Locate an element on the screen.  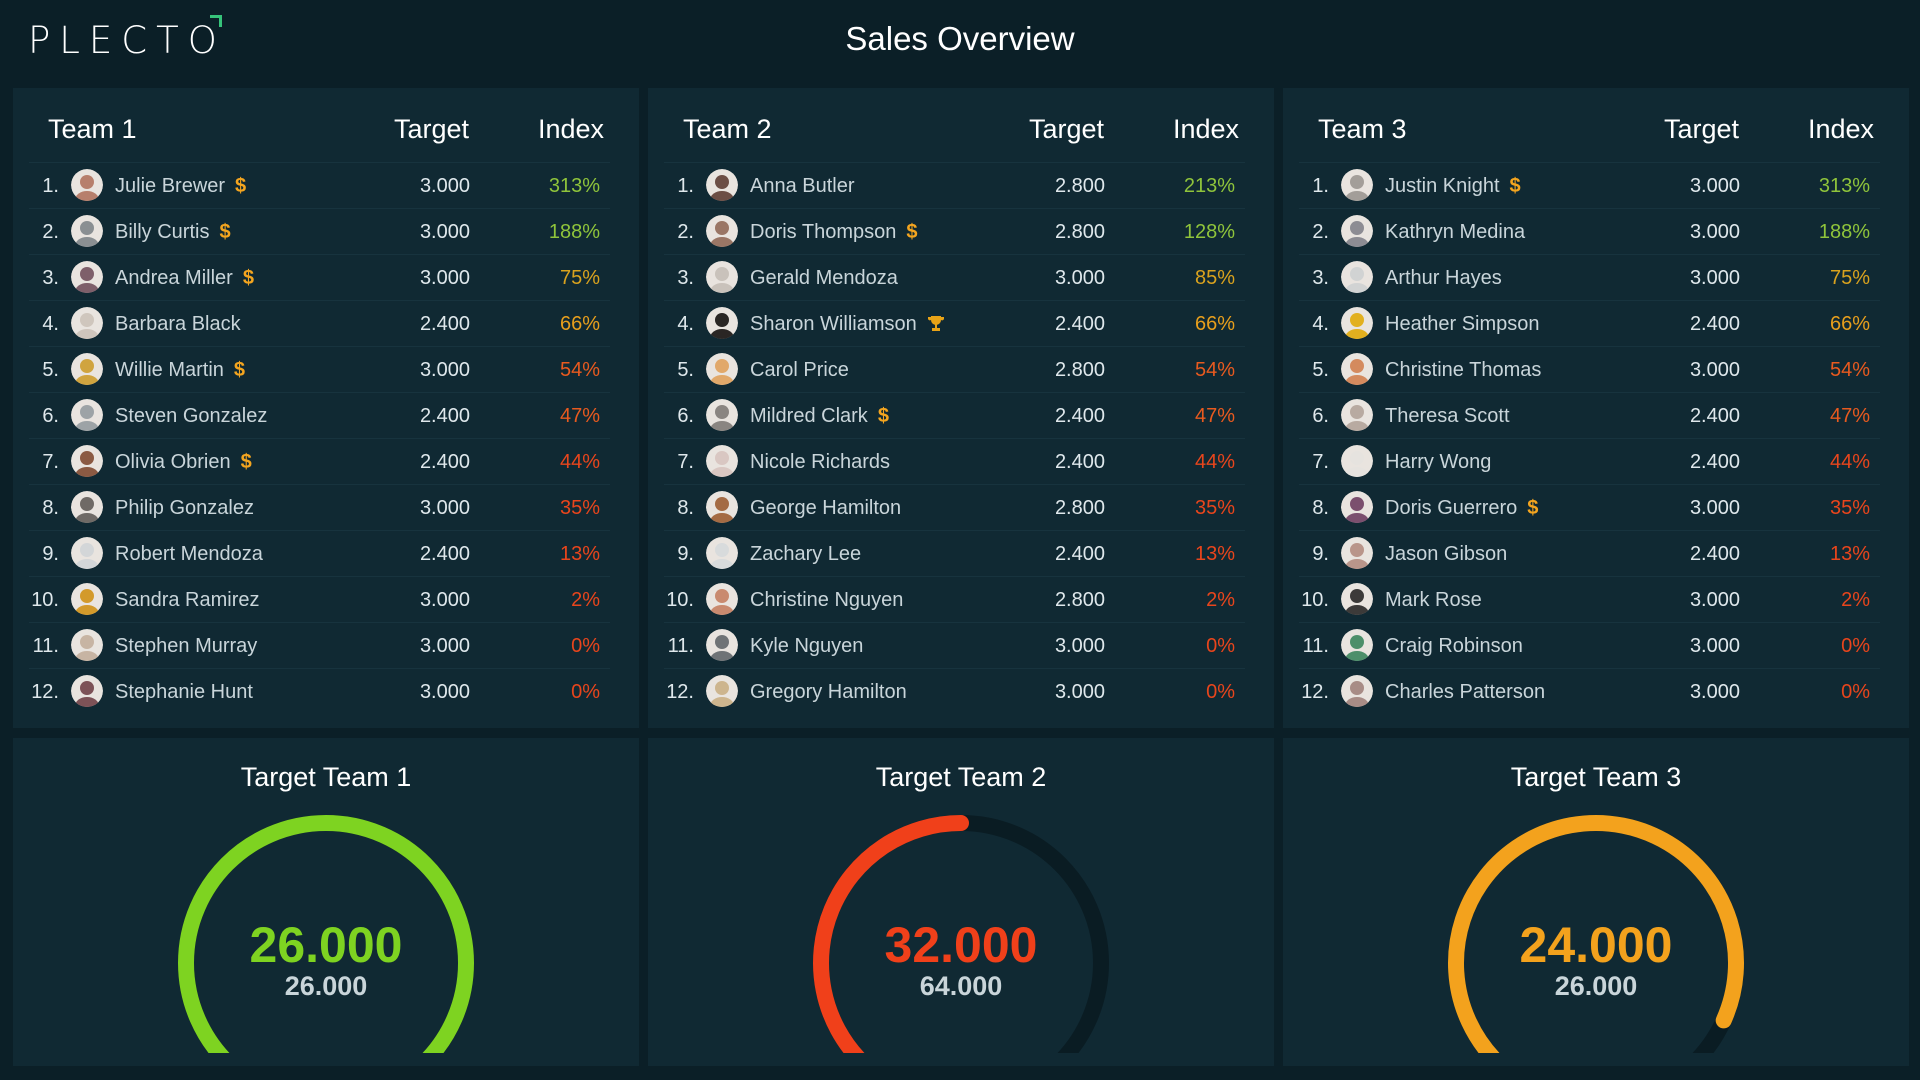
table-row: 9. Jason Gibson 2.400 13% is located at coordinates (1589, 553).